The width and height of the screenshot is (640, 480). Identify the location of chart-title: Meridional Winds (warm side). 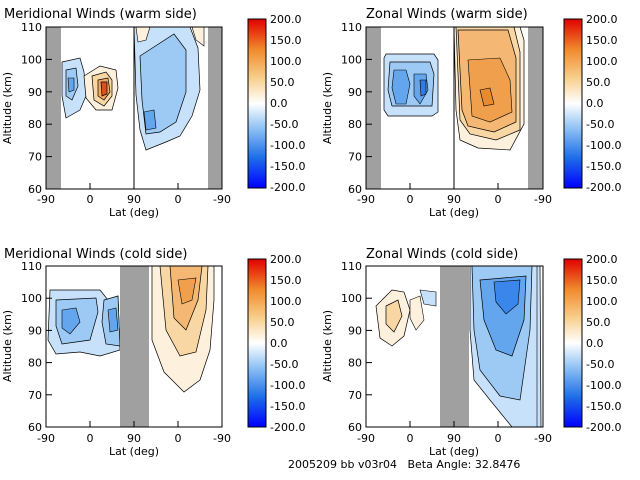
(100, 14).